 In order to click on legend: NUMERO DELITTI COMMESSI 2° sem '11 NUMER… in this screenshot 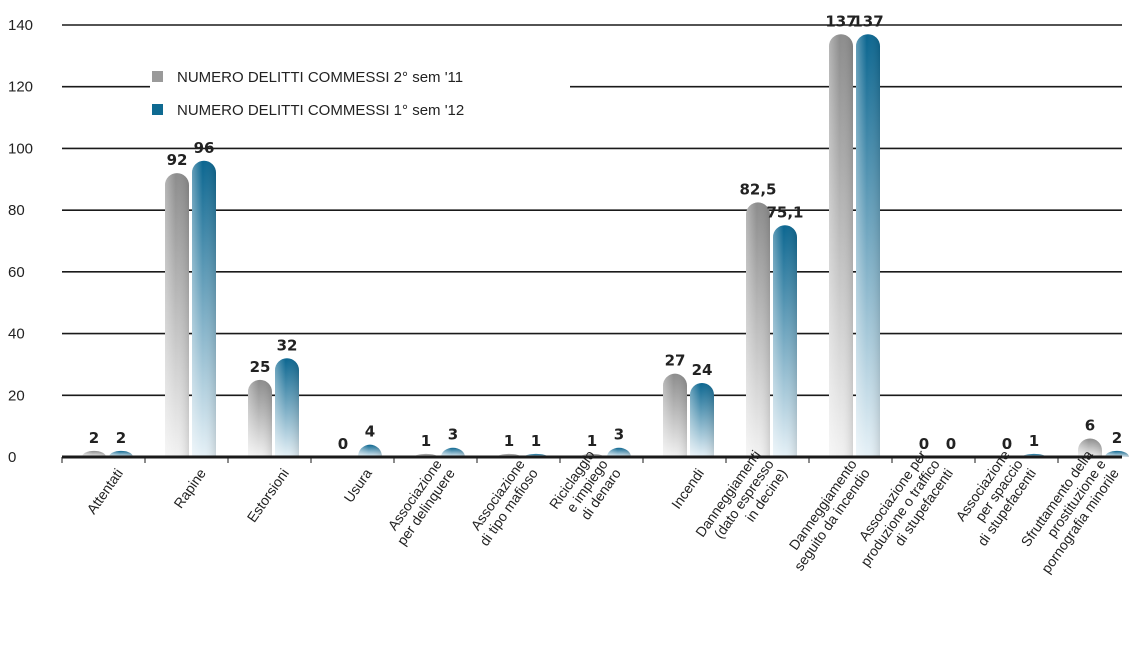, I will do `click(360, 90)`.